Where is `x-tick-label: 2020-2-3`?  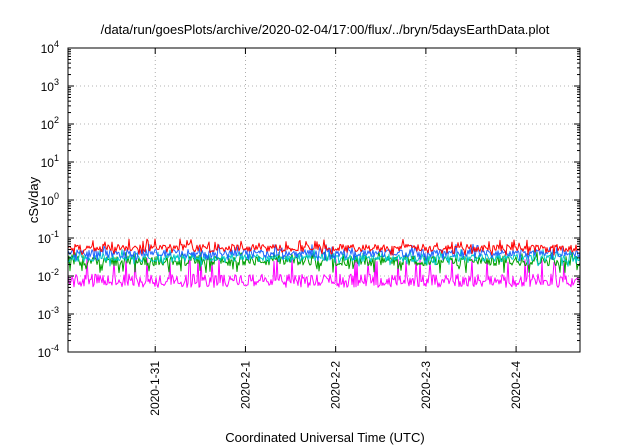 x-tick-label: 2020-2-3 is located at coordinates (426, 385).